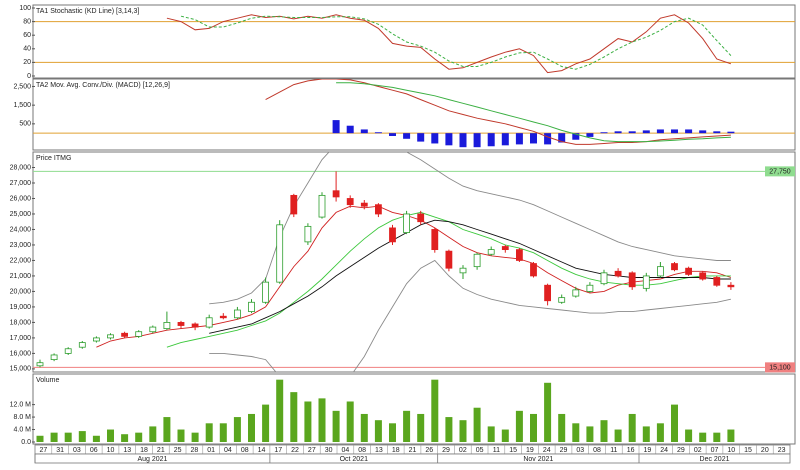 This screenshot has height=470, width=800. Describe the element at coordinates (228, 450) in the screenshot. I see `date-label: 04` at that location.